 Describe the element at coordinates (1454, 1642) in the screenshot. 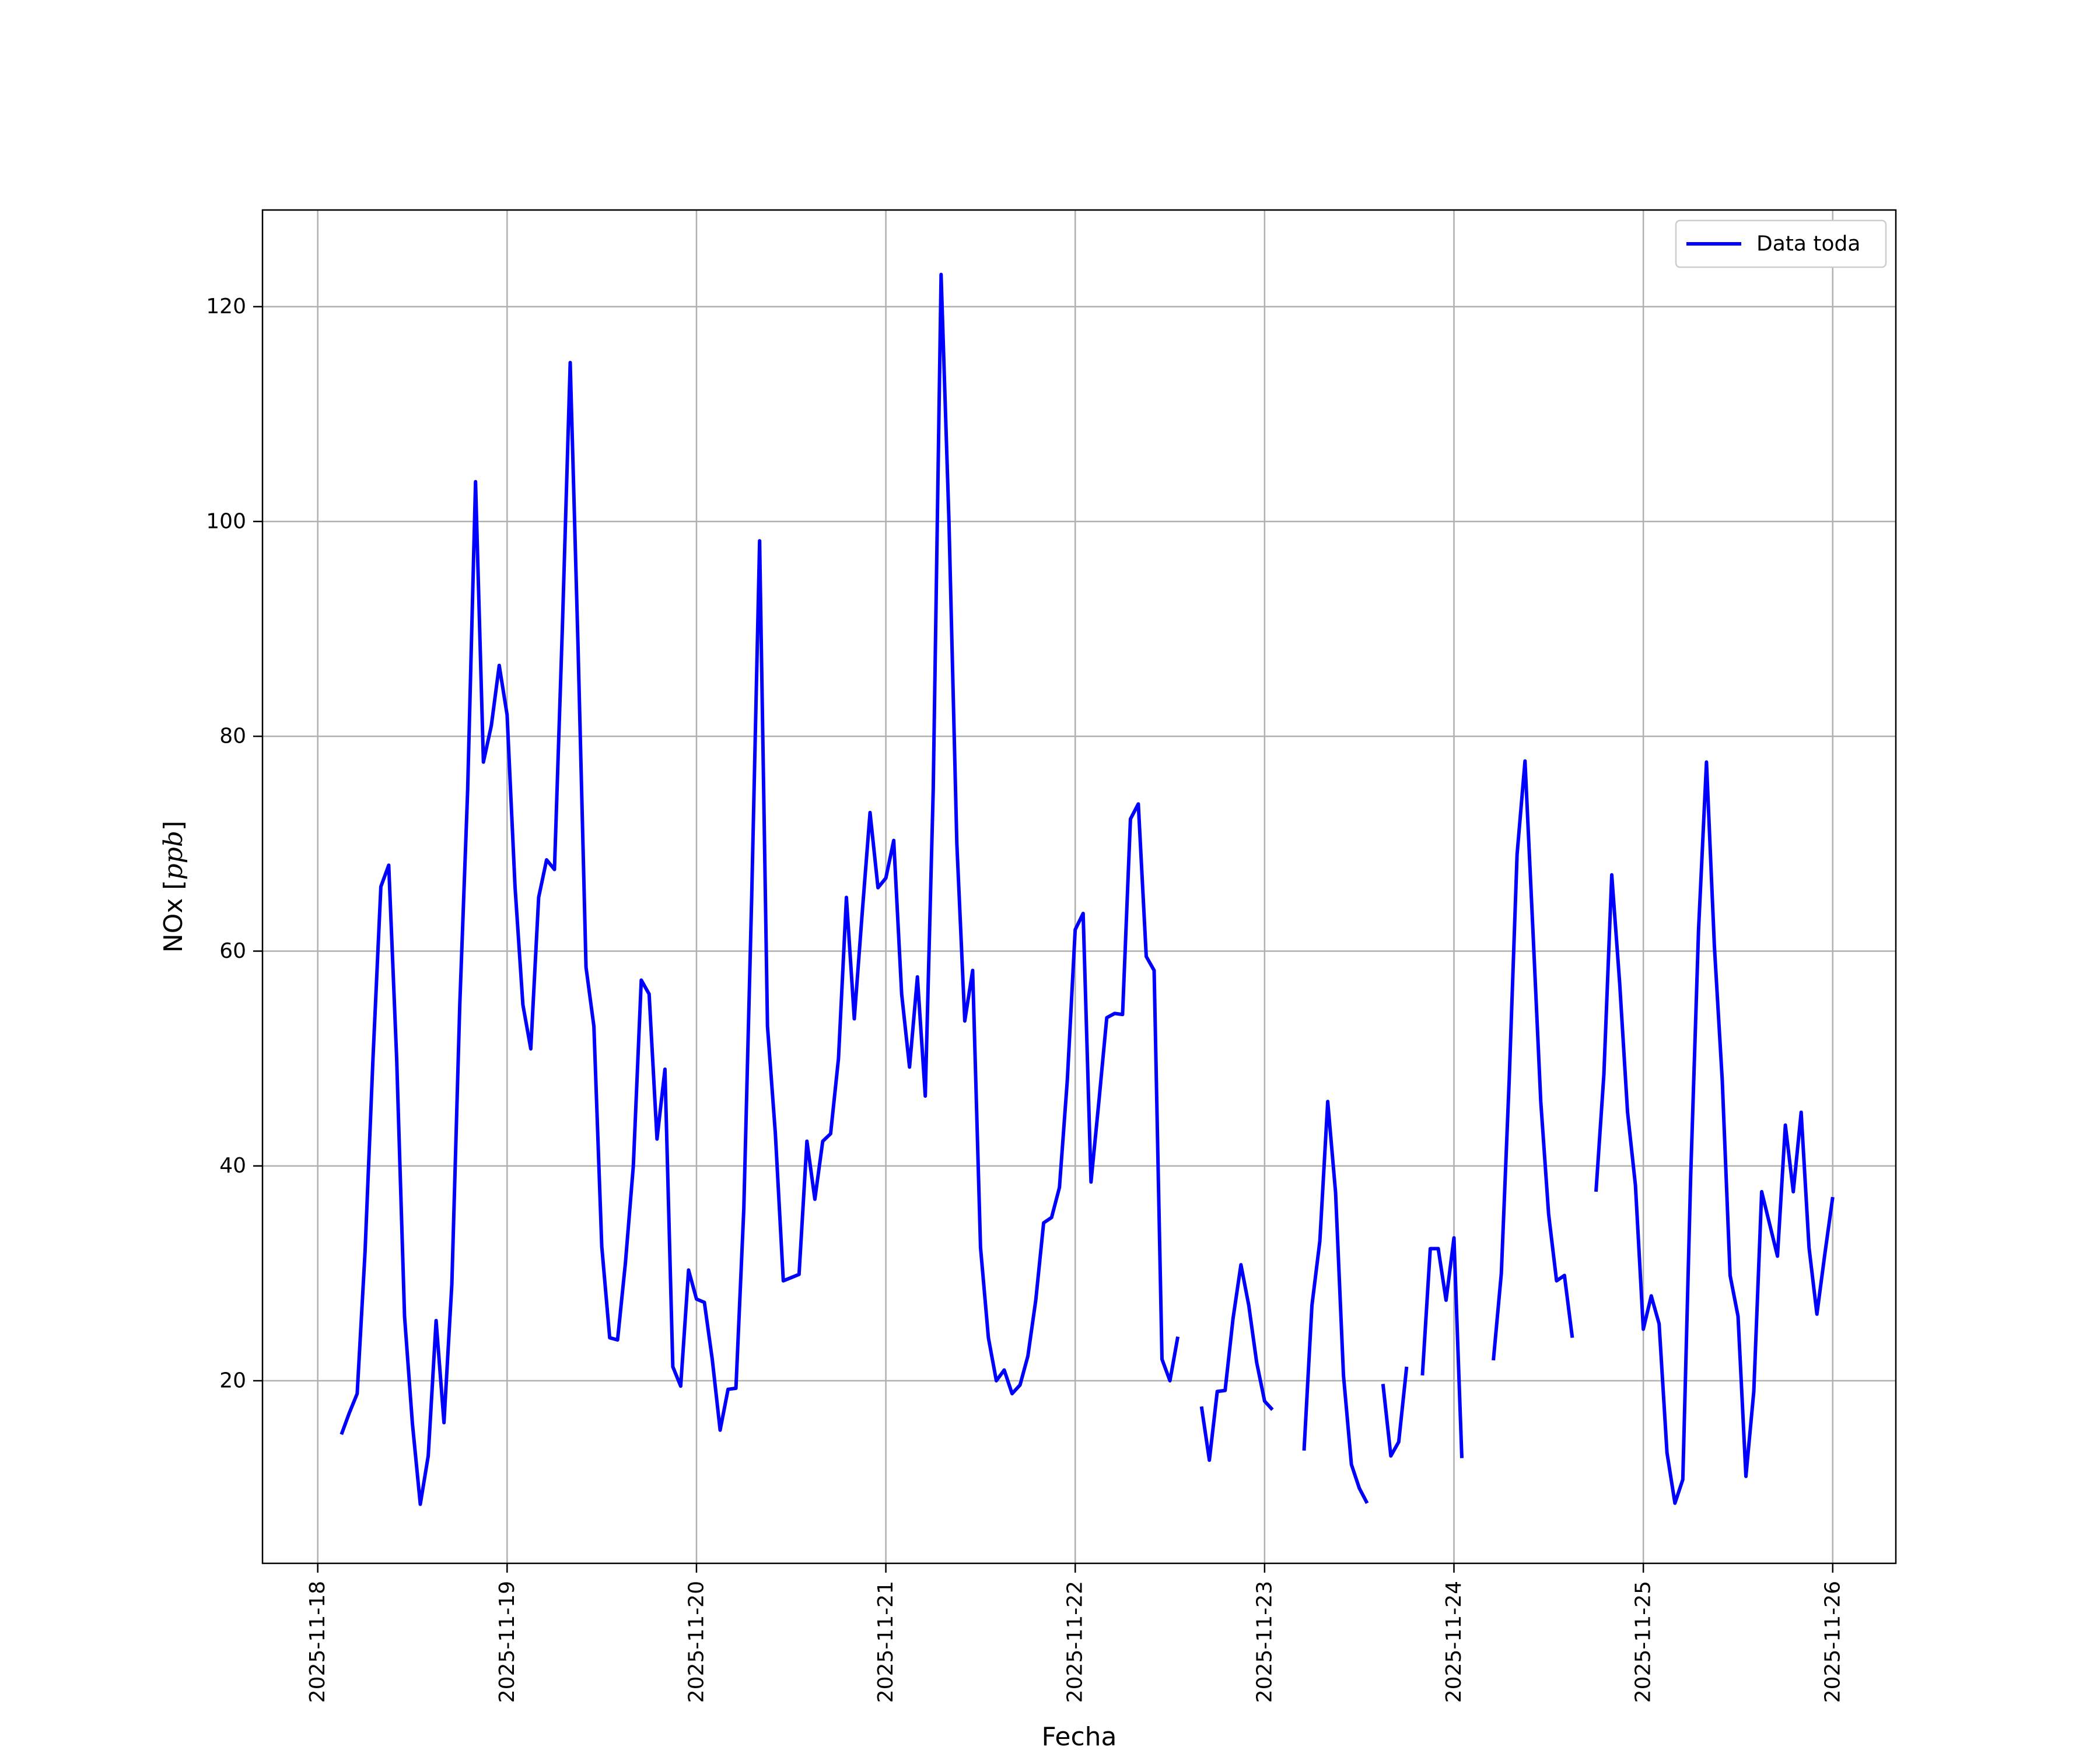

I see `x-tick-label-6: 2025-11-24` at that location.